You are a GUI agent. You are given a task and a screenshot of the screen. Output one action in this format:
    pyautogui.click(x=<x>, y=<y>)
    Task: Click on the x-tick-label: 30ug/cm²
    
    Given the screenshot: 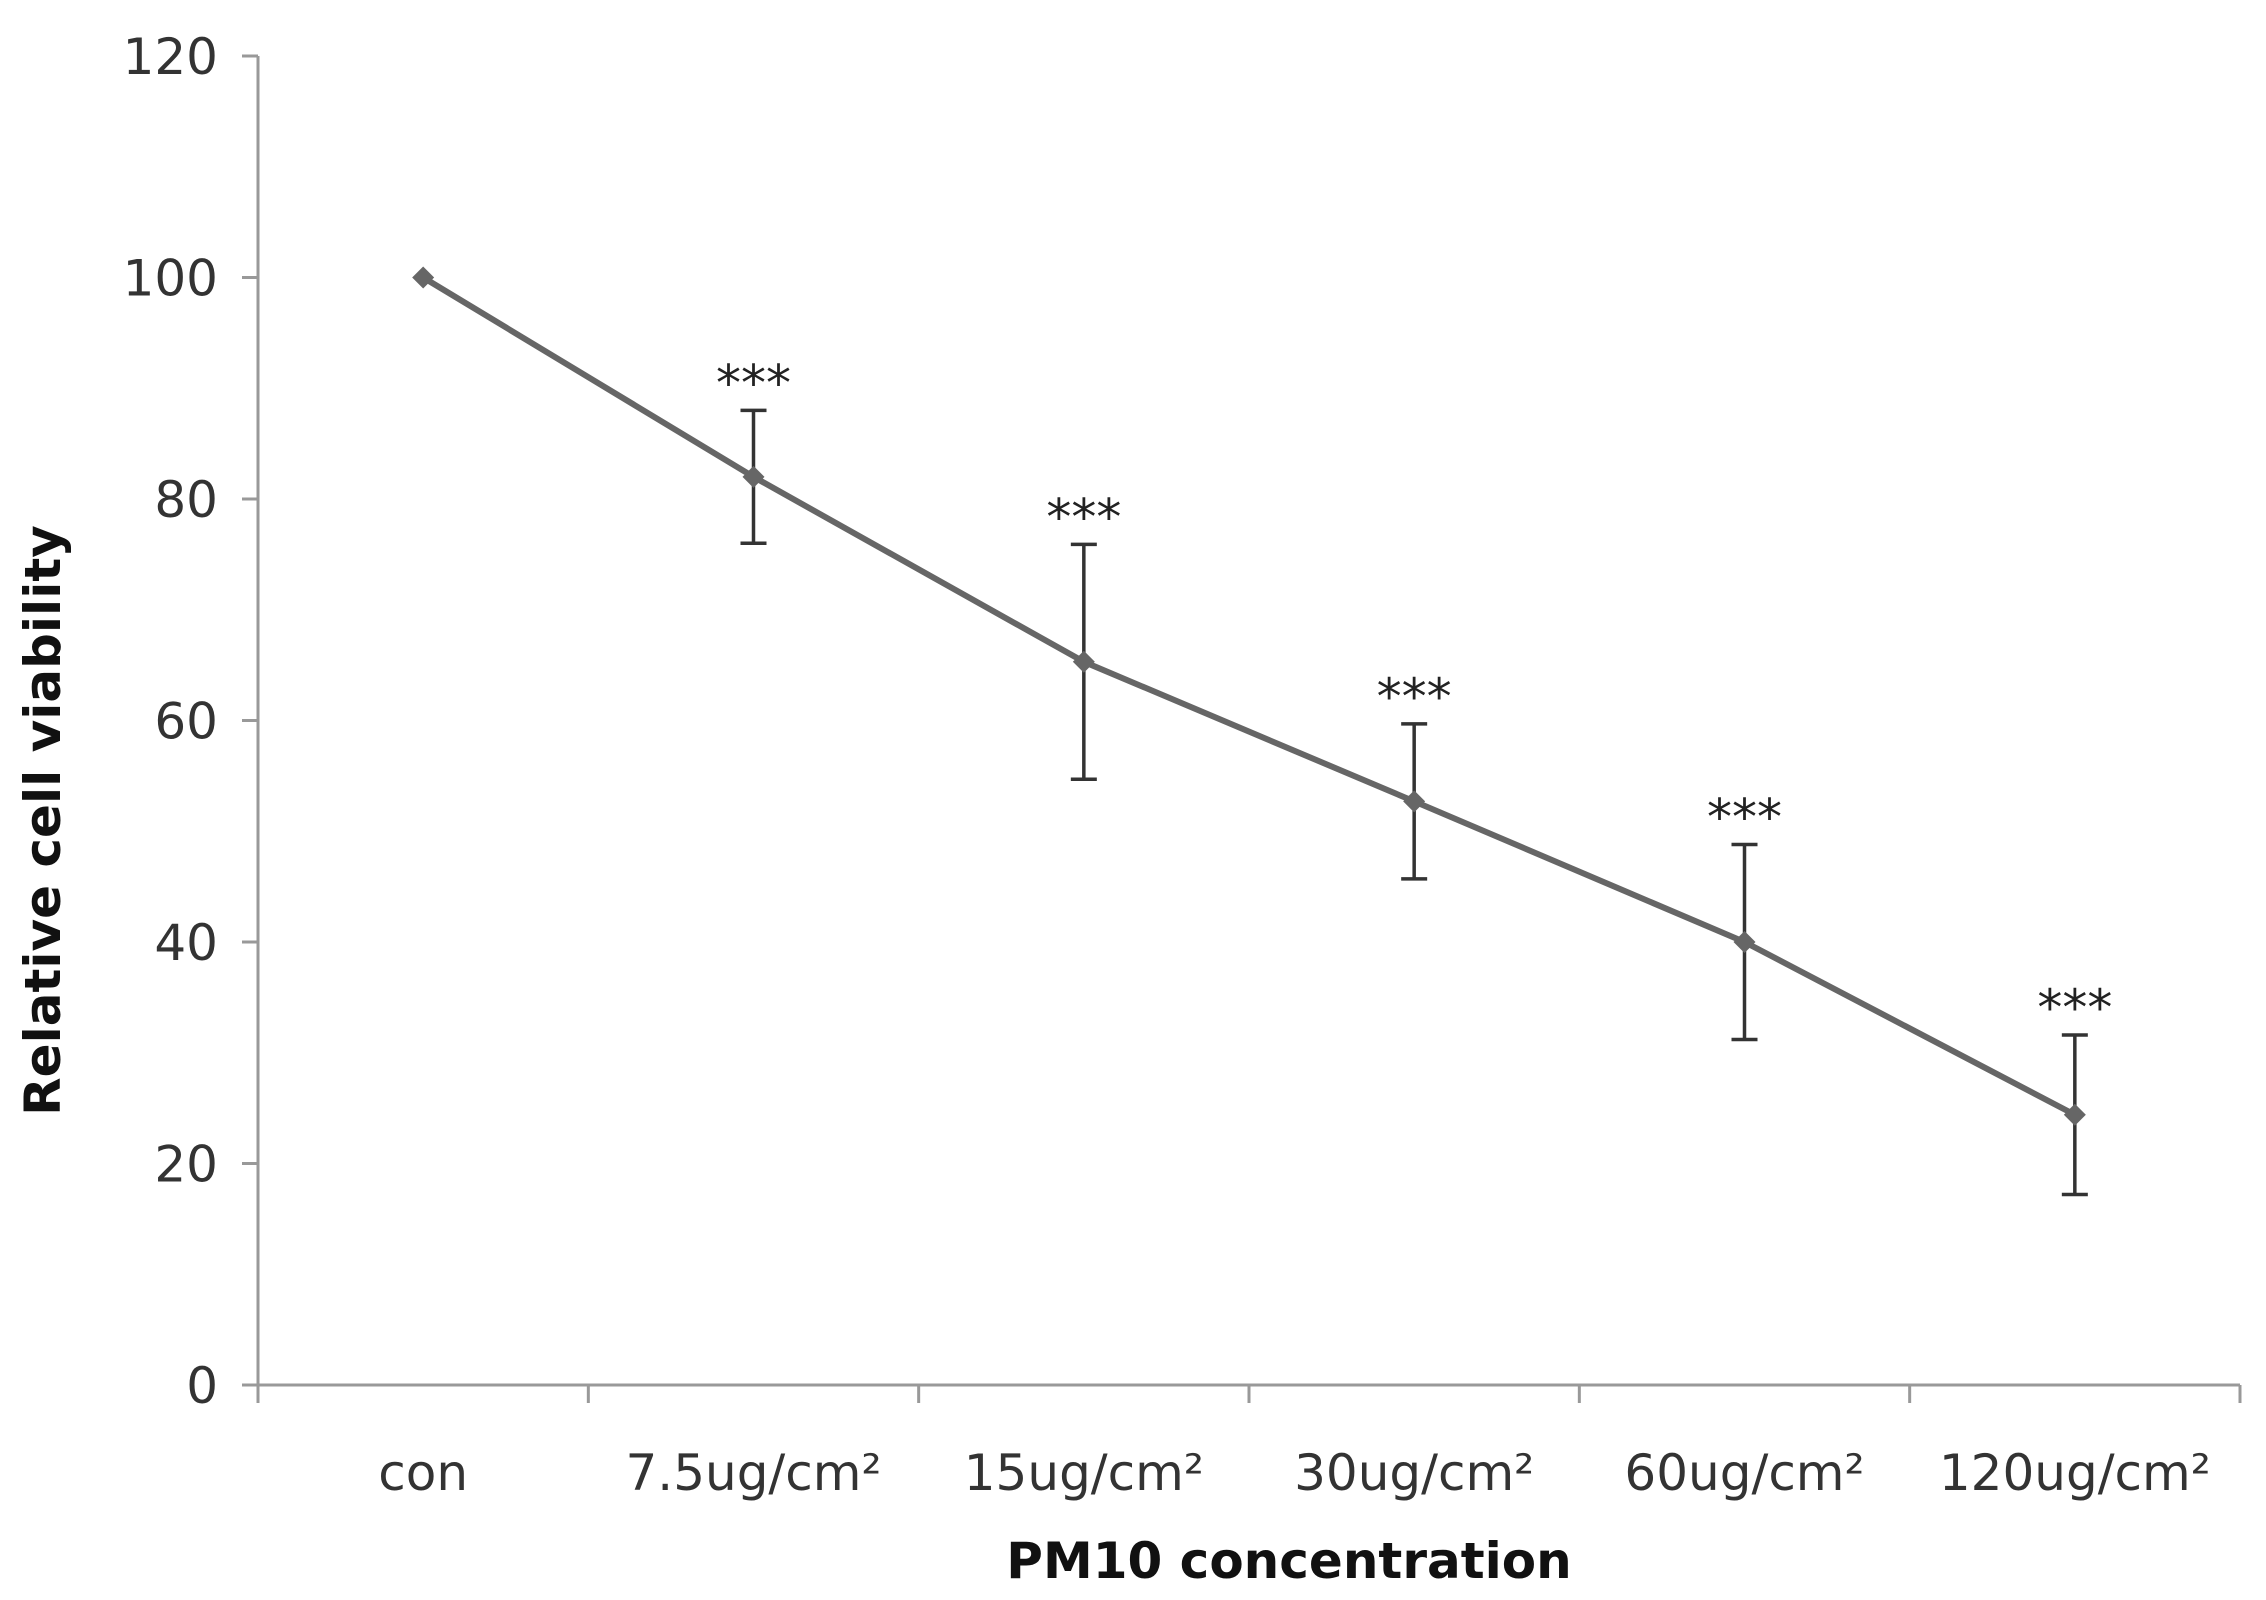 What is the action you would take?
    pyautogui.click(x=1414, y=1473)
    